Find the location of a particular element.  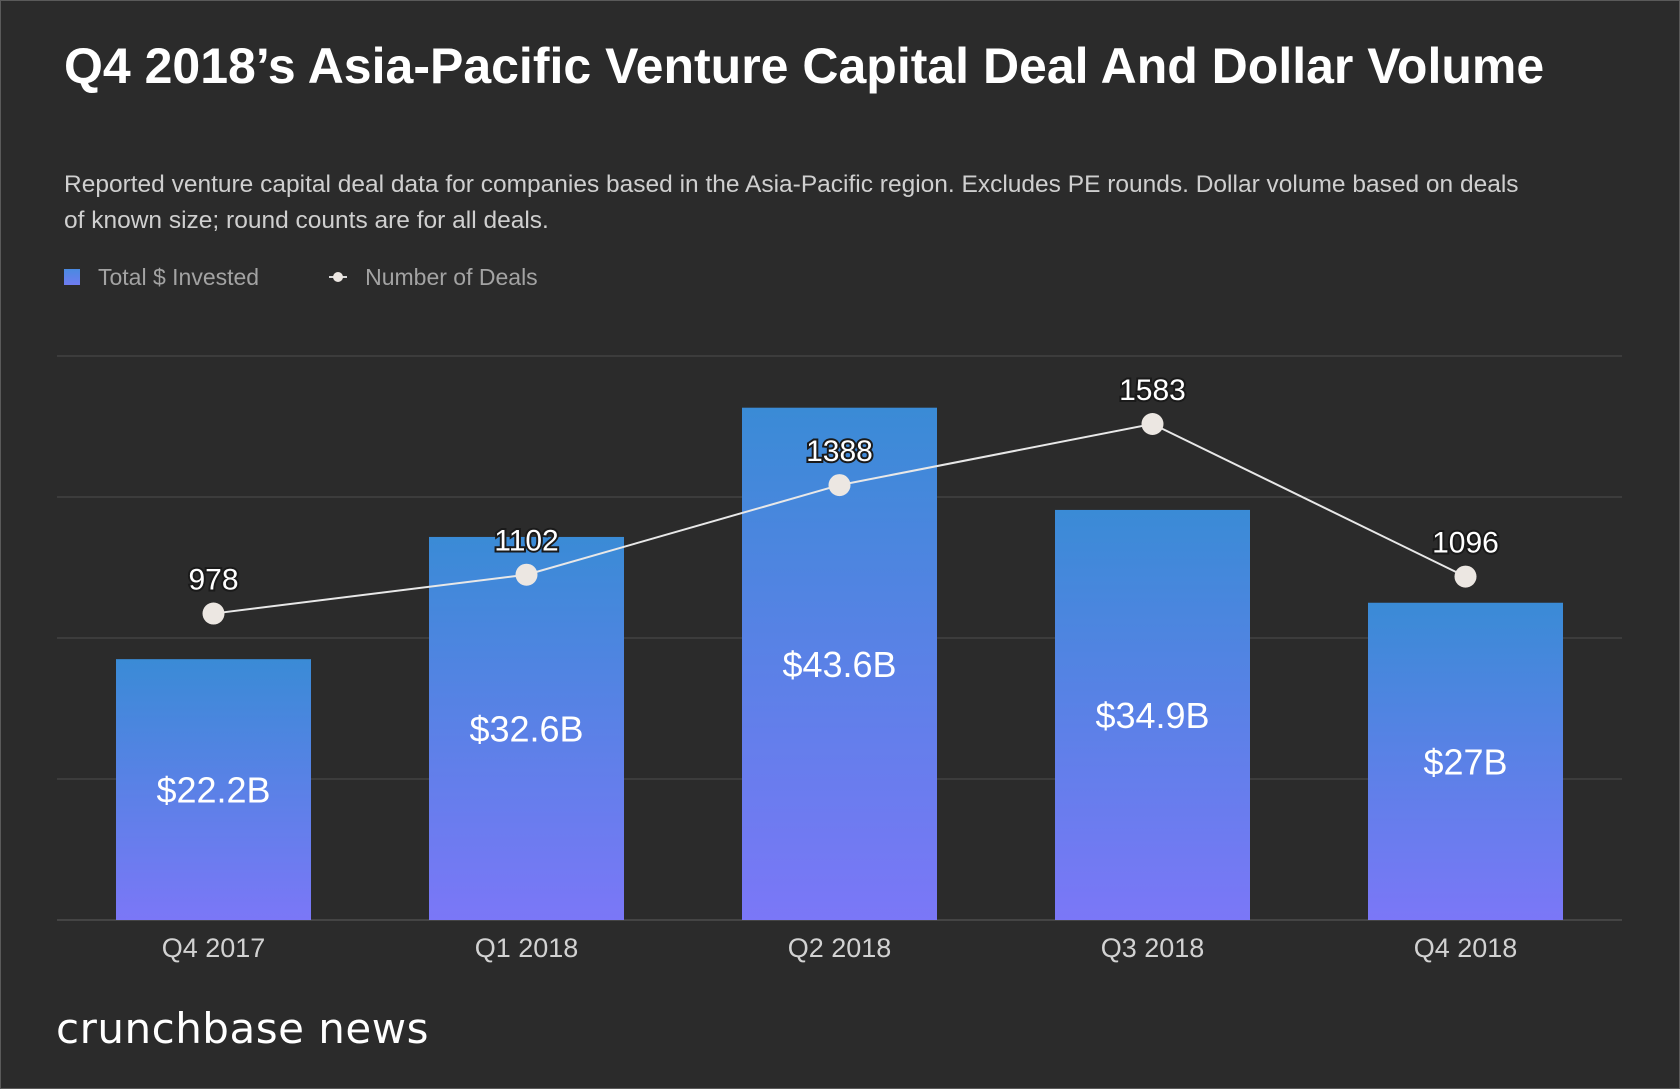

legend-item-number-of-deals: Number of Deals is located at coordinates (433, 277).